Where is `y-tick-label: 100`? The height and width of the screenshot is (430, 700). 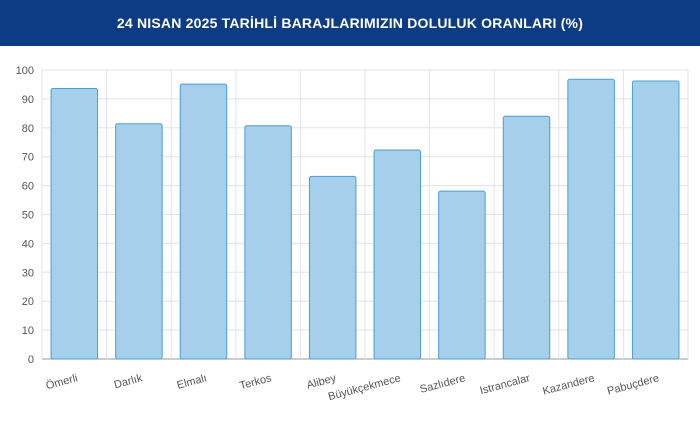 y-tick-label: 100 is located at coordinates (25, 71).